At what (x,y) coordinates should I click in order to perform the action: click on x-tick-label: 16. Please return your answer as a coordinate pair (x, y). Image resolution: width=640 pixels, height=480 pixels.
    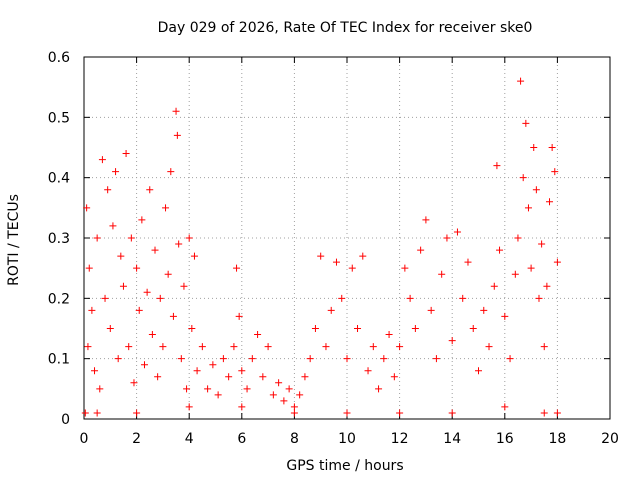
    Looking at the image, I should click on (505, 439).